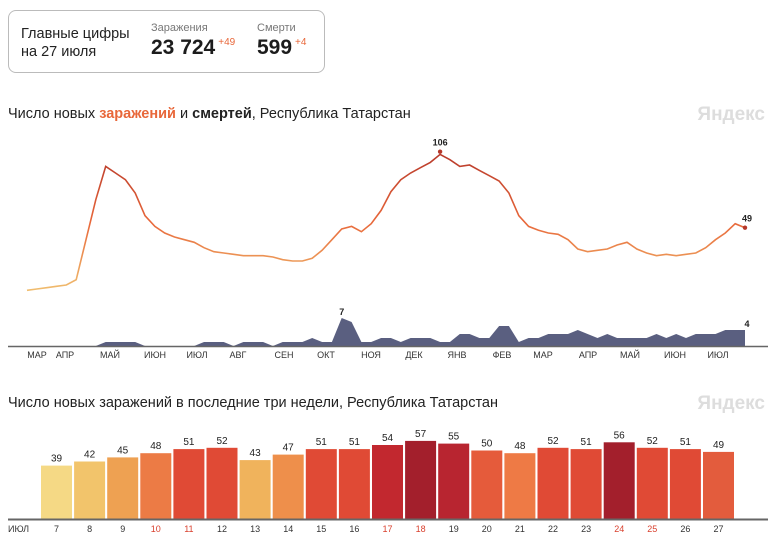 The width and height of the screenshot is (779, 542). Describe the element at coordinates (421, 529) in the screenshot. I see `bar-category-label: 18` at that location.